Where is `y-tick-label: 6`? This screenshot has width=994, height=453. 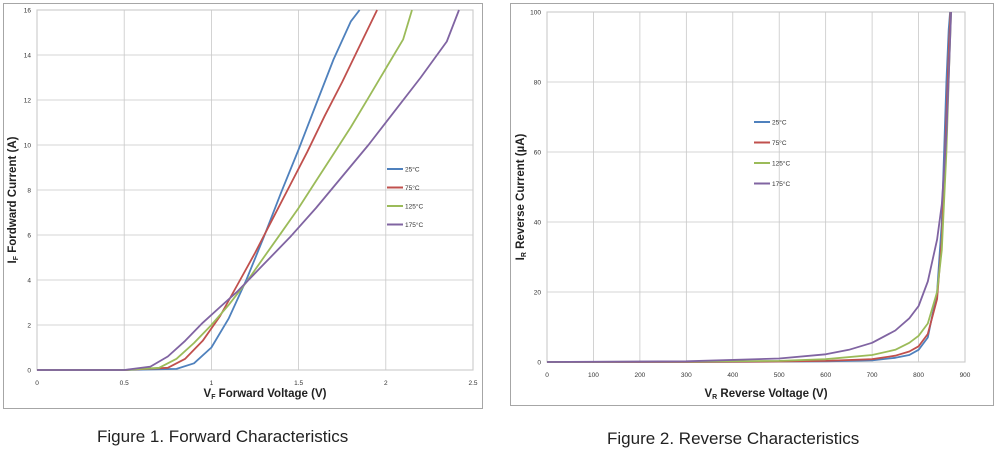 y-tick-label: 6 is located at coordinates (29, 236).